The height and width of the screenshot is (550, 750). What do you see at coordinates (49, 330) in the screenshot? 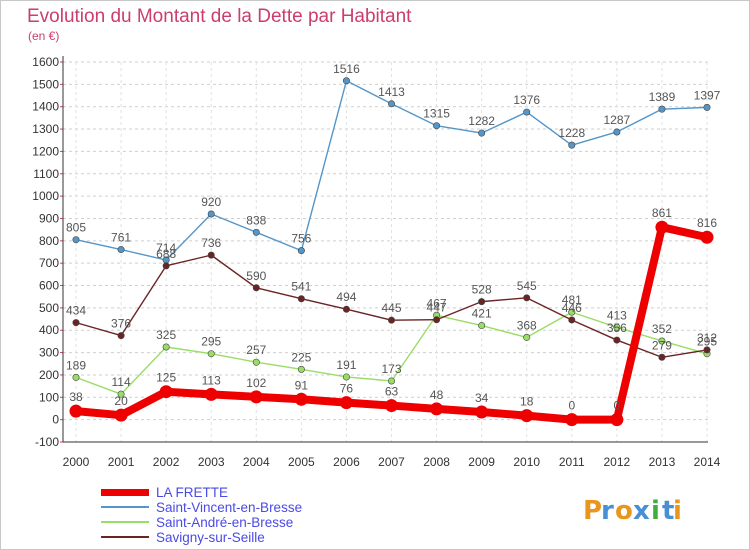
I see `y-tick-label: 400` at bounding box center [49, 330].